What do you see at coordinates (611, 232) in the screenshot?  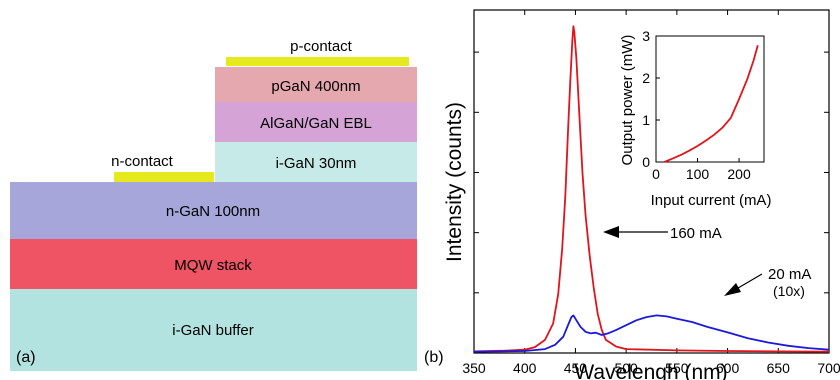 I see `annotation-160ma-arrowhead` at bounding box center [611, 232].